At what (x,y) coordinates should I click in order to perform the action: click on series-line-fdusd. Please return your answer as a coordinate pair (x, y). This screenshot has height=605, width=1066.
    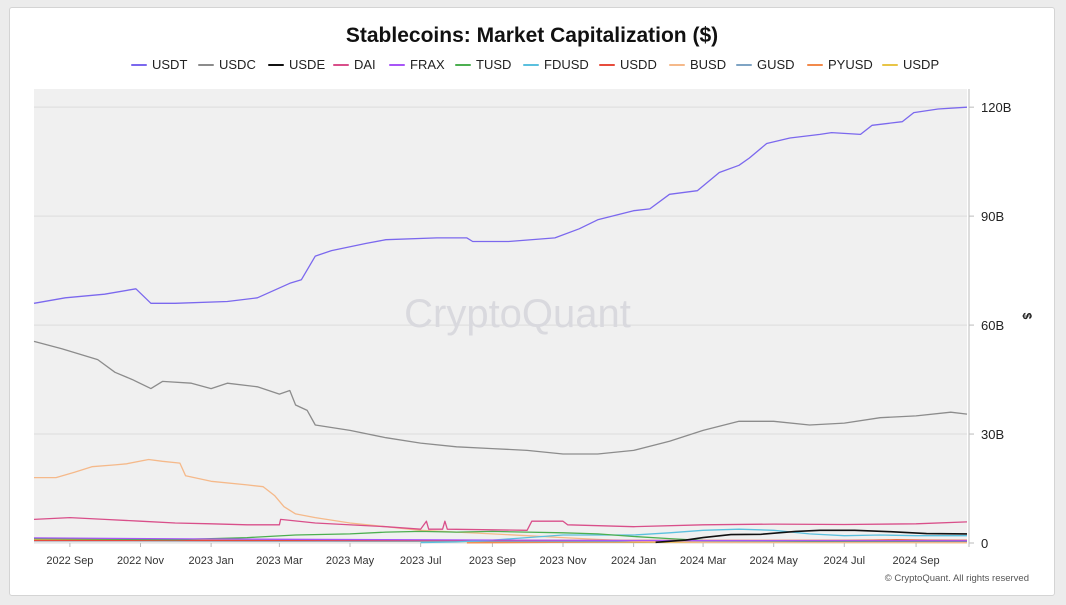
    Looking at the image, I should click on (693, 536).